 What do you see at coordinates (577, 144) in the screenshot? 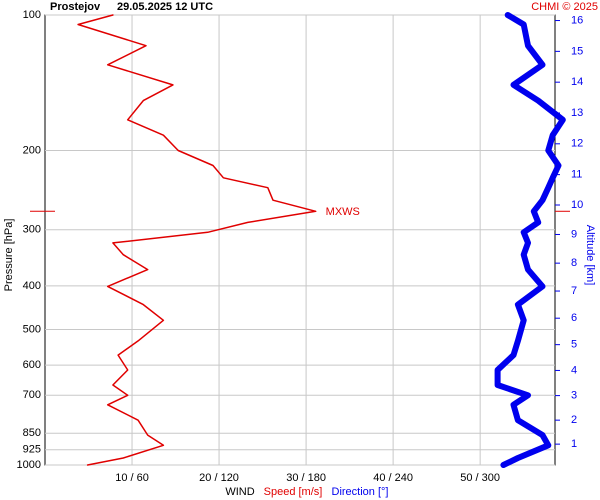
I see `y2-tick-label: 12` at bounding box center [577, 144].